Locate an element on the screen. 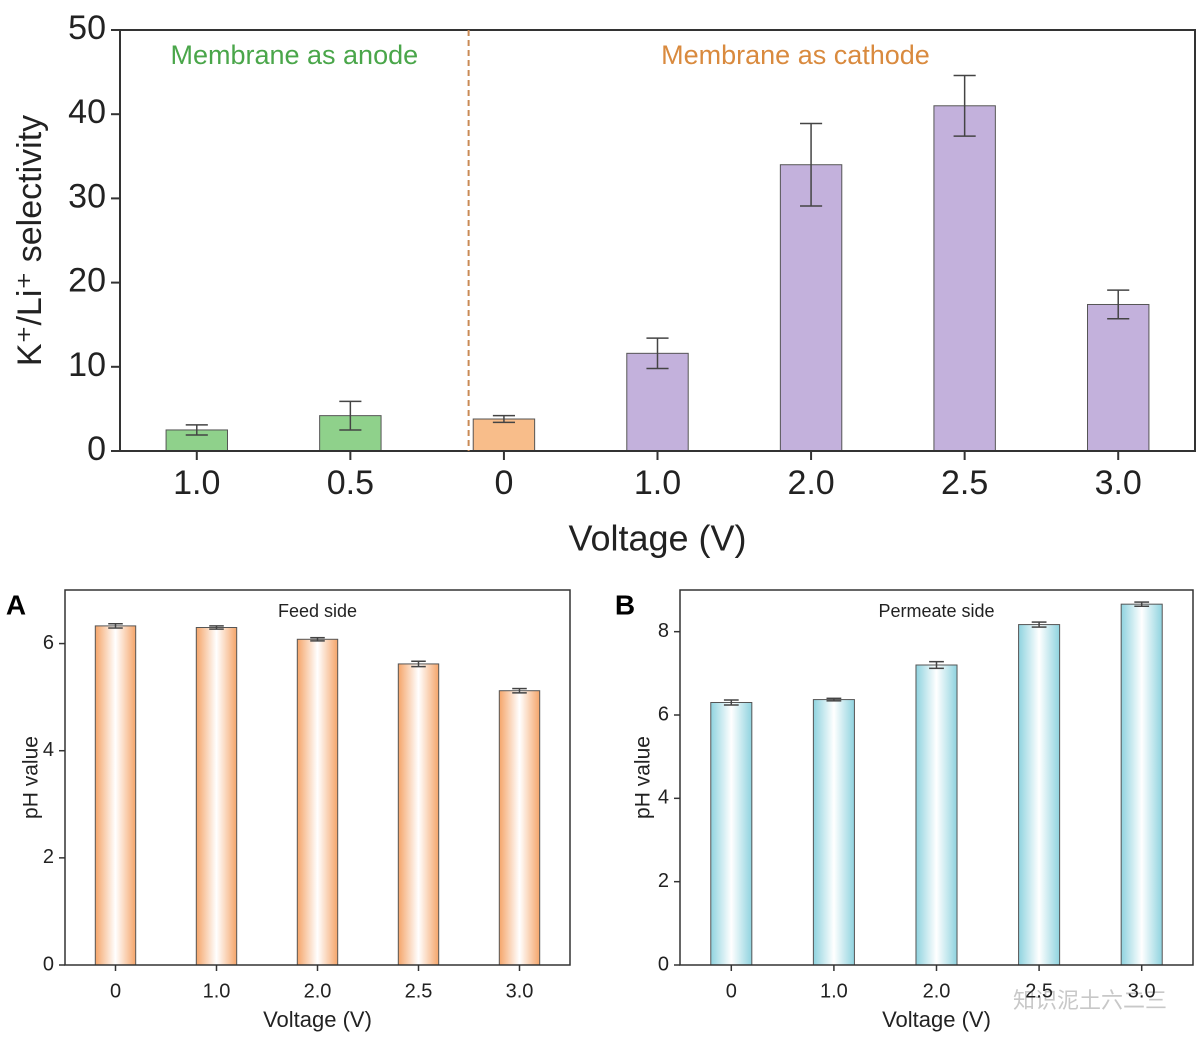 The height and width of the screenshot is (1037, 1200). watermark: 知识泥土六二三 is located at coordinates (1090, 1000).